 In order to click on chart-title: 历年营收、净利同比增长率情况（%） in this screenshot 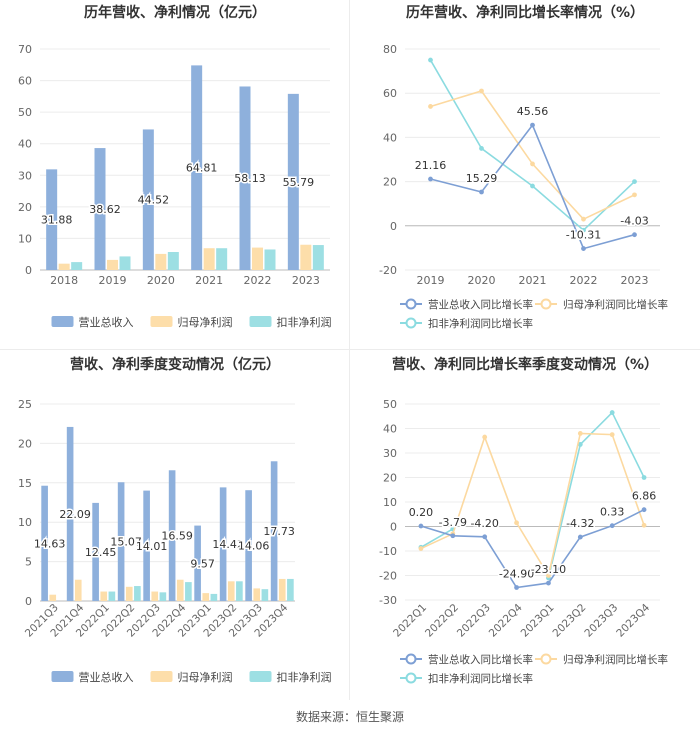, I will do `click(525, 13)`.